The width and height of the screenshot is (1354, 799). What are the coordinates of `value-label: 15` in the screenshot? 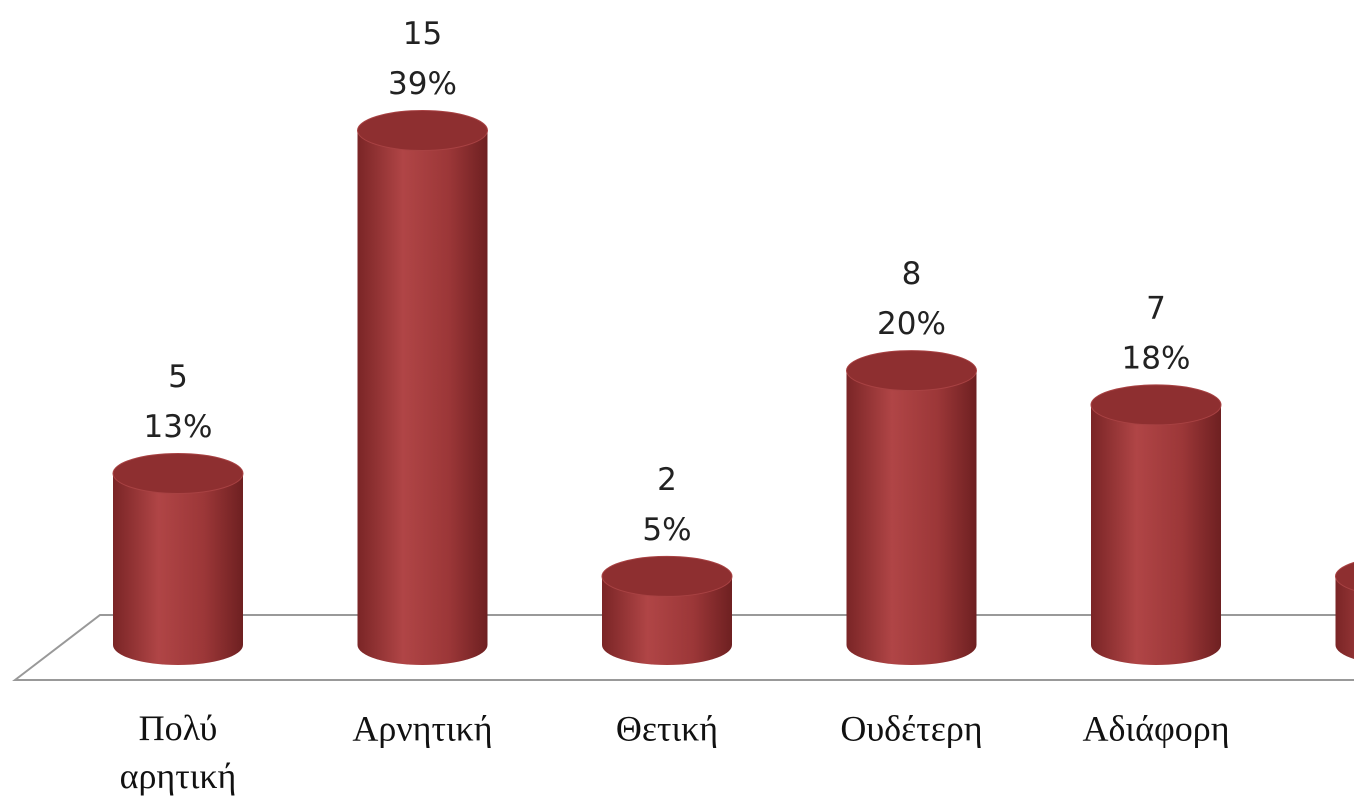 It's located at (422, 34).